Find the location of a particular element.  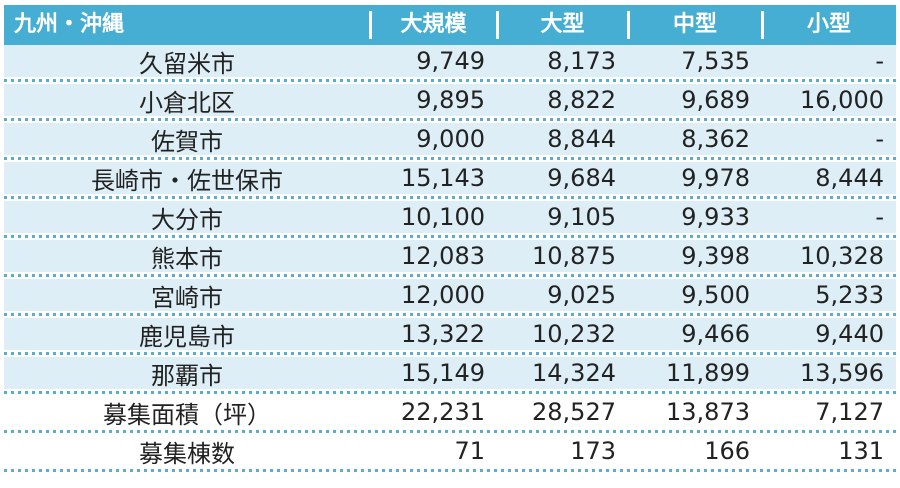

header-col-label: 大型 is located at coordinates (562, 24).